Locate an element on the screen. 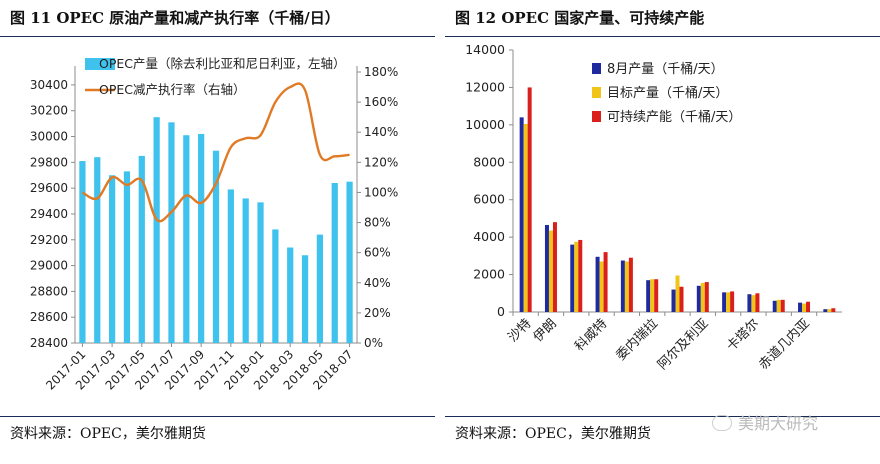  right-title-bar: 图 12 OPEC 国家产量、可持续产能 is located at coordinates (662, 18).